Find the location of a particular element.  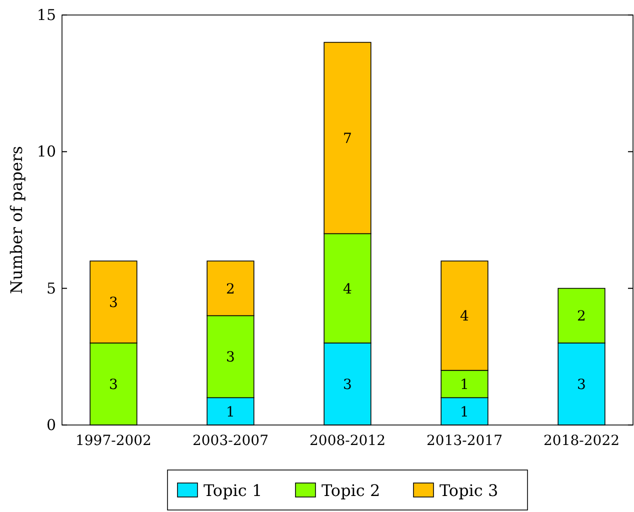

x-tick-label: 1997-2002 is located at coordinates (113, 441).